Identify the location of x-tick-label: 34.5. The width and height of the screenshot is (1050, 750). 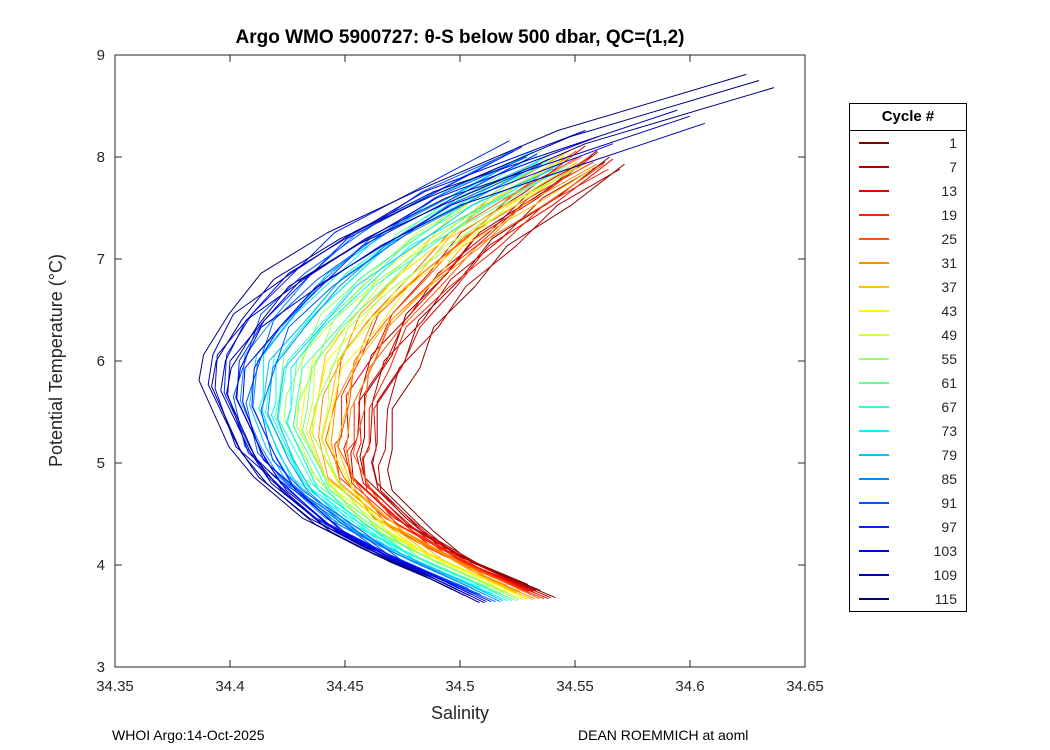
(459, 686).